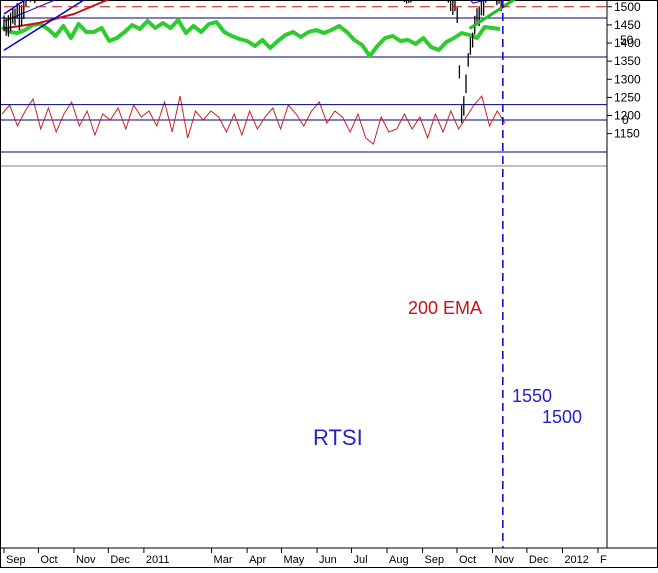  Describe the element at coordinates (627, 97) in the screenshot. I see `price-tick-label: 1250` at that location.